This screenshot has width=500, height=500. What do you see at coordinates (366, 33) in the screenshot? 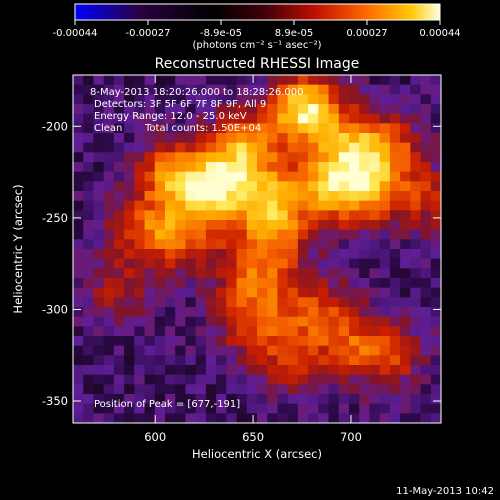
I see `colorbar-tick-label: 0.00027` at bounding box center [366, 33].